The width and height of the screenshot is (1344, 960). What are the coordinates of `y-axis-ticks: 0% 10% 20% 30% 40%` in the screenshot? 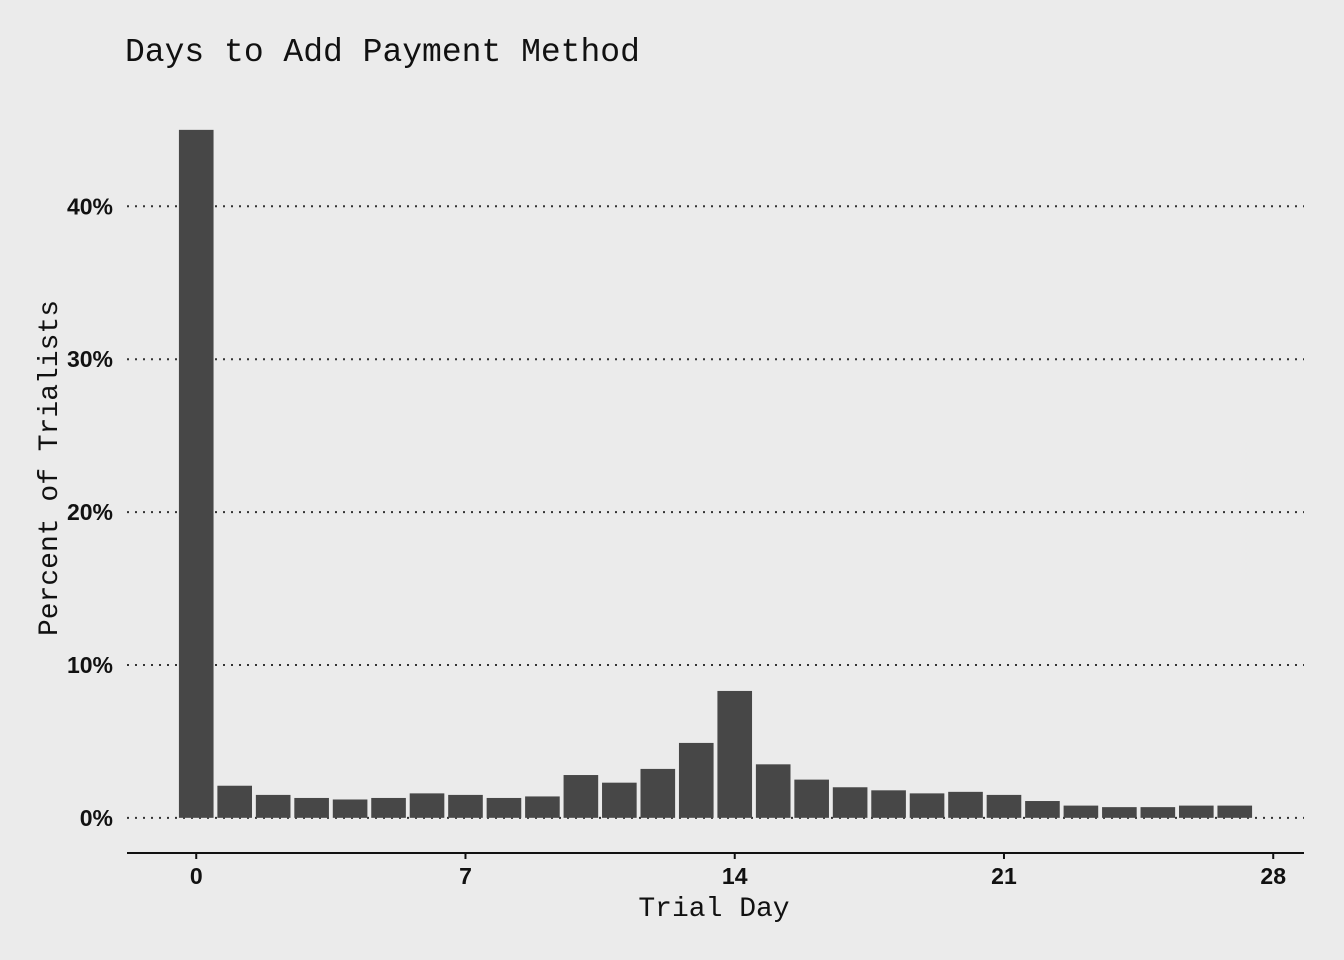 It's located at (90, 512).